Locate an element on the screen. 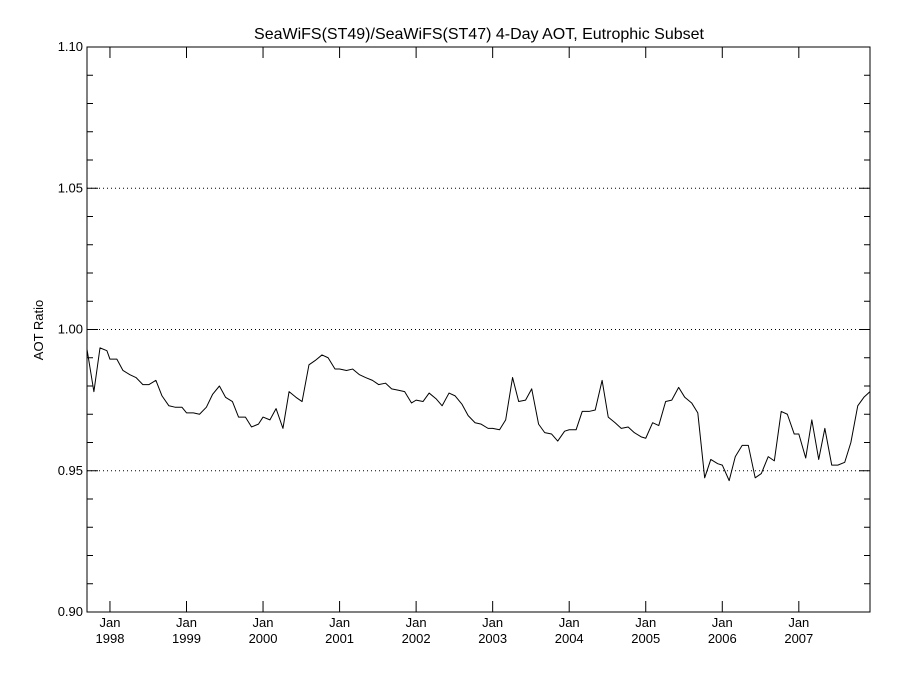 Image resolution: width=900 pixels, height=675 pixels. y-tick-label: 1.10 is located at coordinates (70, 46).